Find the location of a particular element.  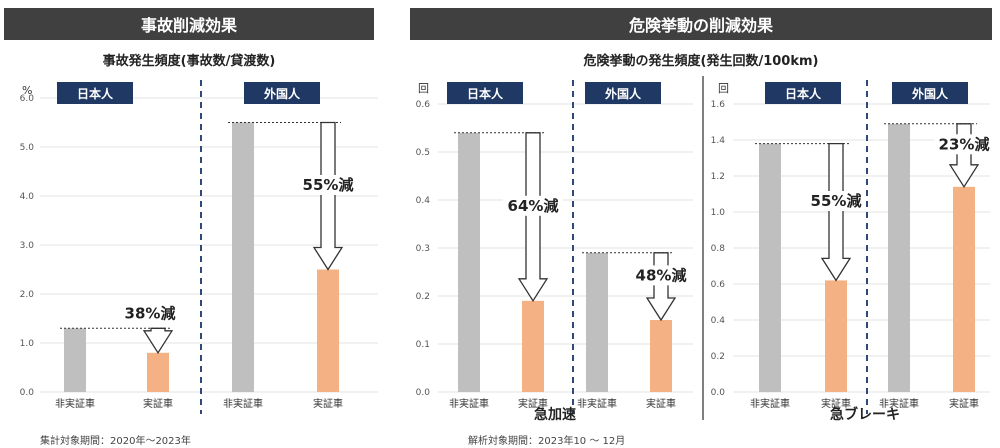

chart3-reduction-label: 55%減 is located at coordinates (836, 201).